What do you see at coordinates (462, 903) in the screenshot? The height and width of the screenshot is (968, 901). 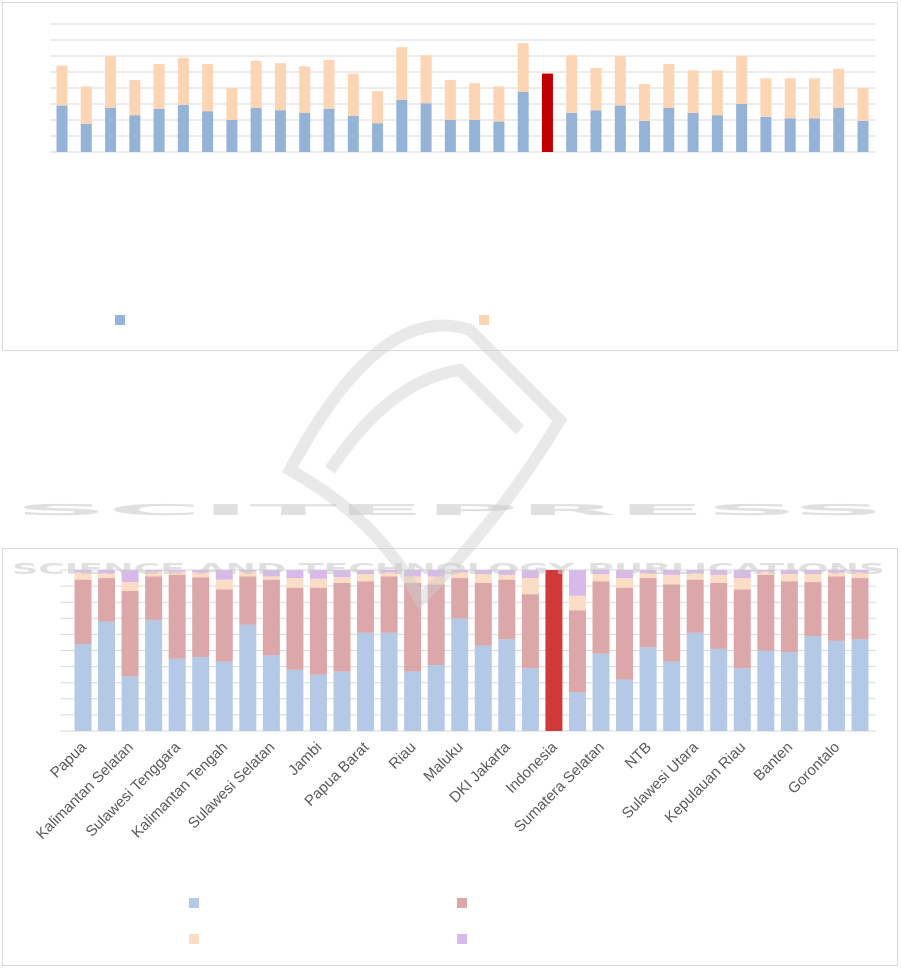 I see `legend-swatch` at bounding box center [462, 903].